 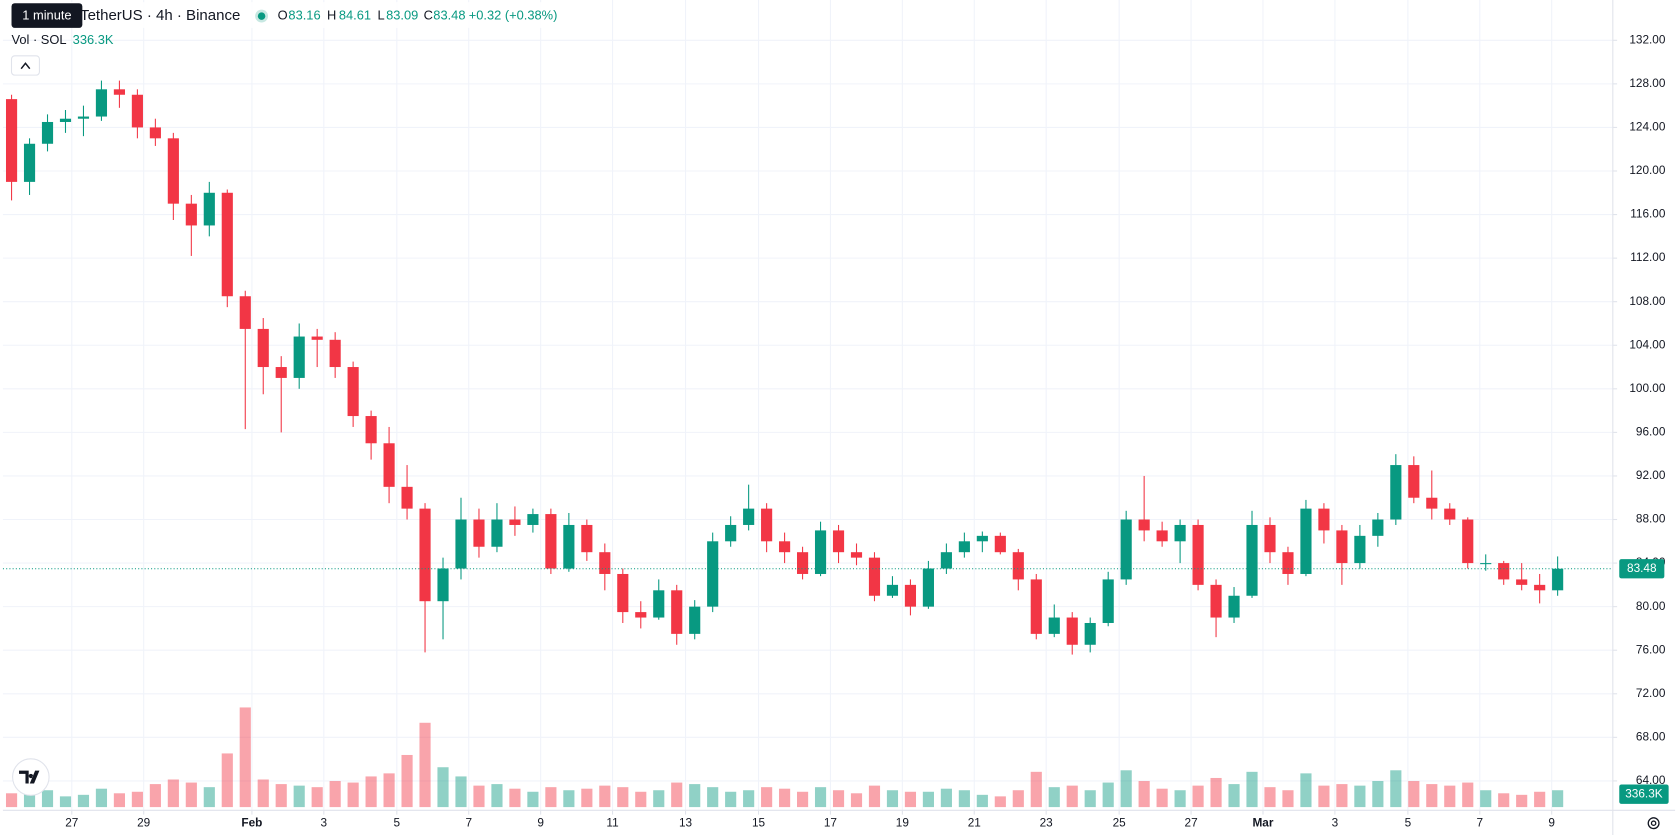 I want to click on y-tick-label: 96.00, so click(x=1651, y=431).